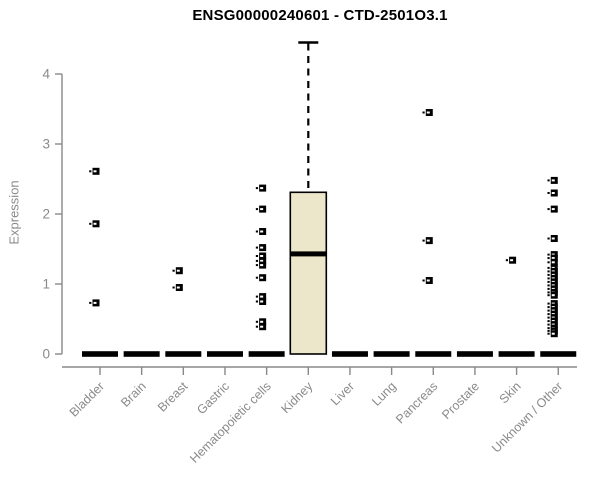 The height and width of the screenshot is (500, 600). What do you see at coordinates (87, 399) in the screenshot?
I see `x-tick-label: Bladder` at bounding box center [87, 399].